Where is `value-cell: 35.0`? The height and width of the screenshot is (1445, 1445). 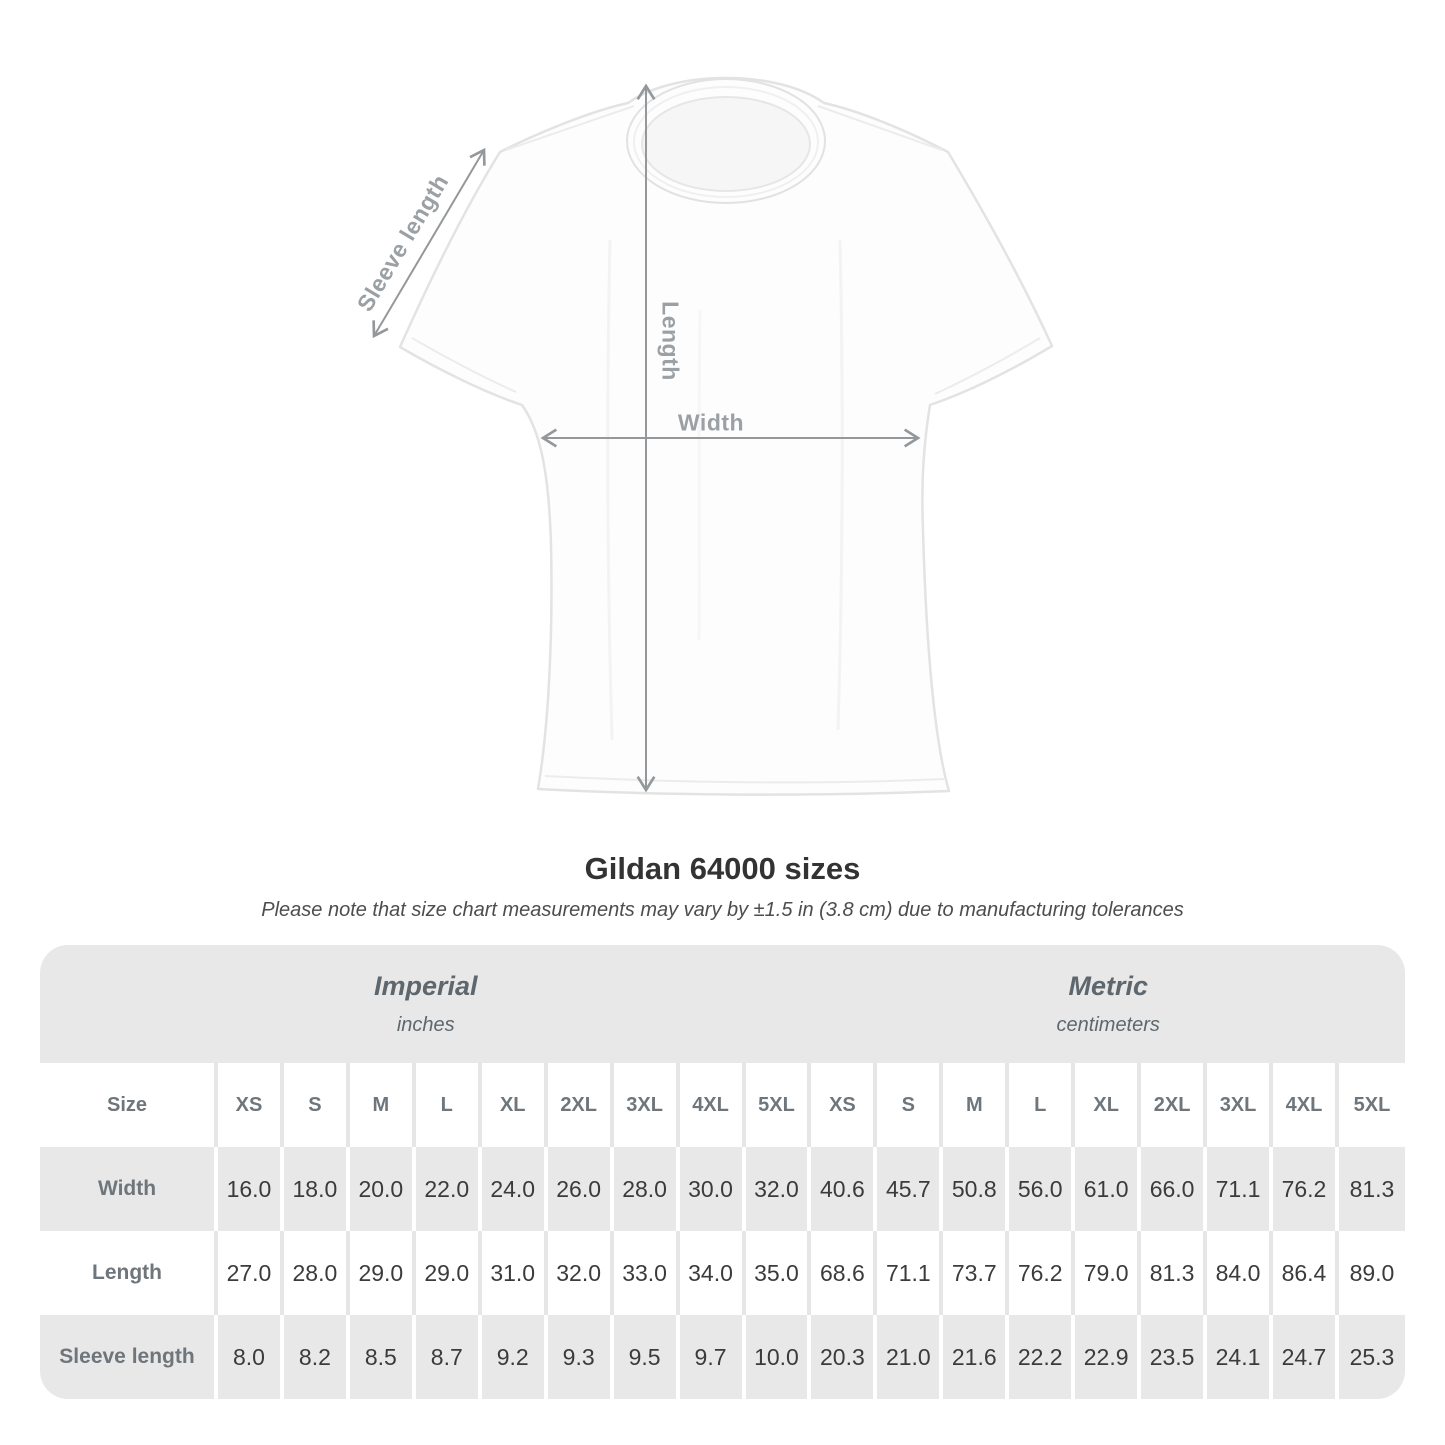 value-cell: 35.0 is located at coordinates (778, 1273).